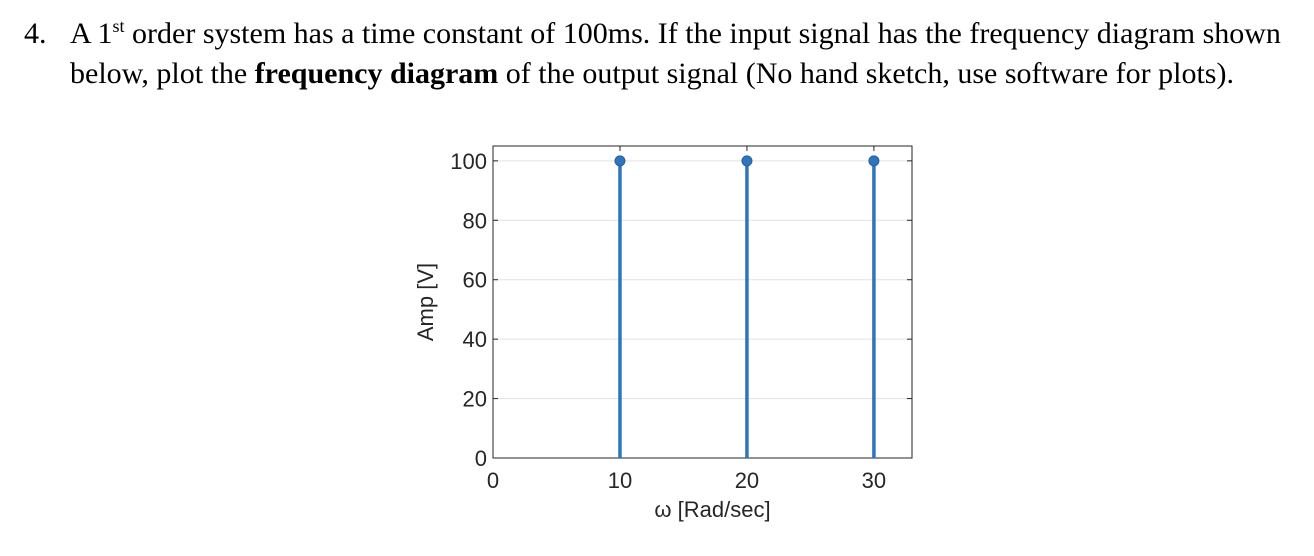 The width and height of the screenshot is (1314, 556). Describe the element at coordinates (481, 458) in the screenshot. I see `y-tick-label: 0` at that location.